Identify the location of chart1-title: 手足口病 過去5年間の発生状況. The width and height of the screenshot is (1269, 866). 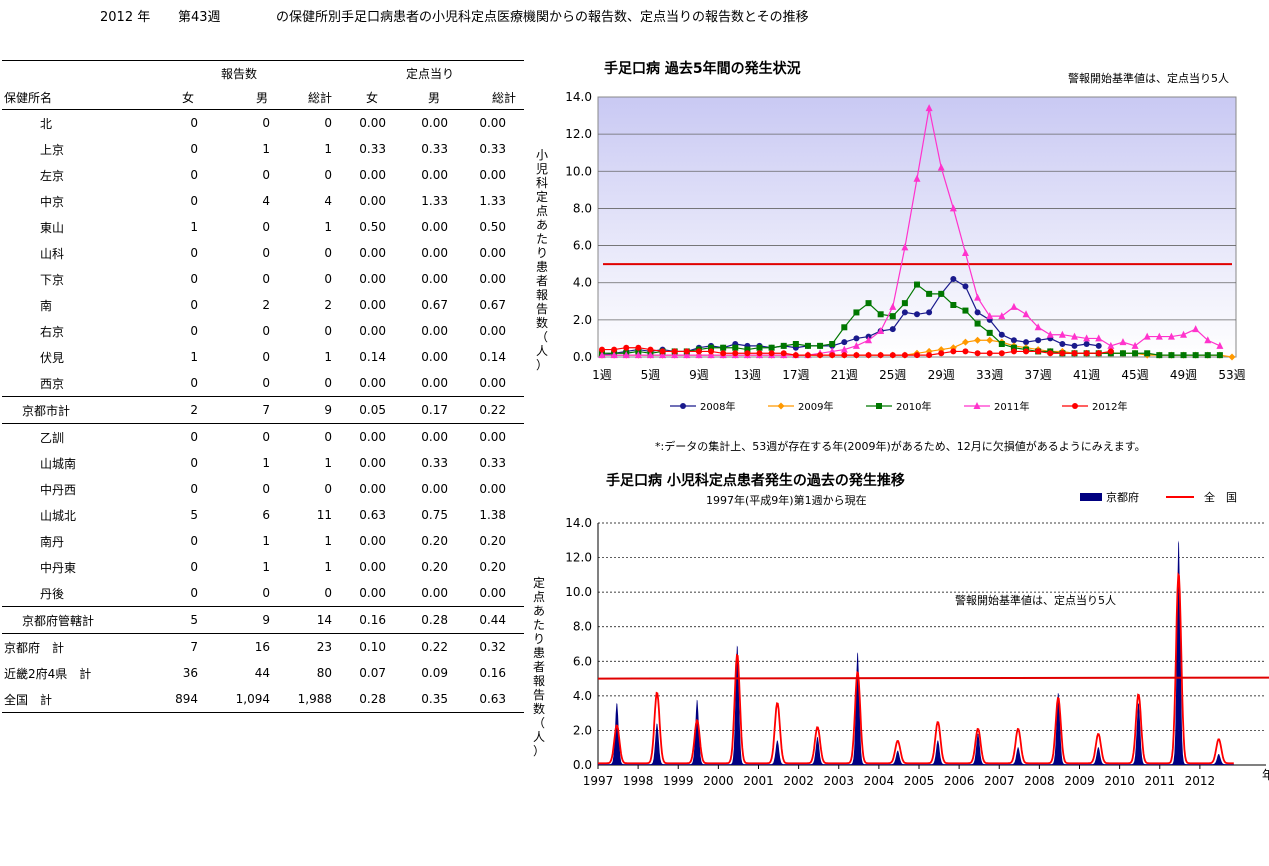
(702, 69).